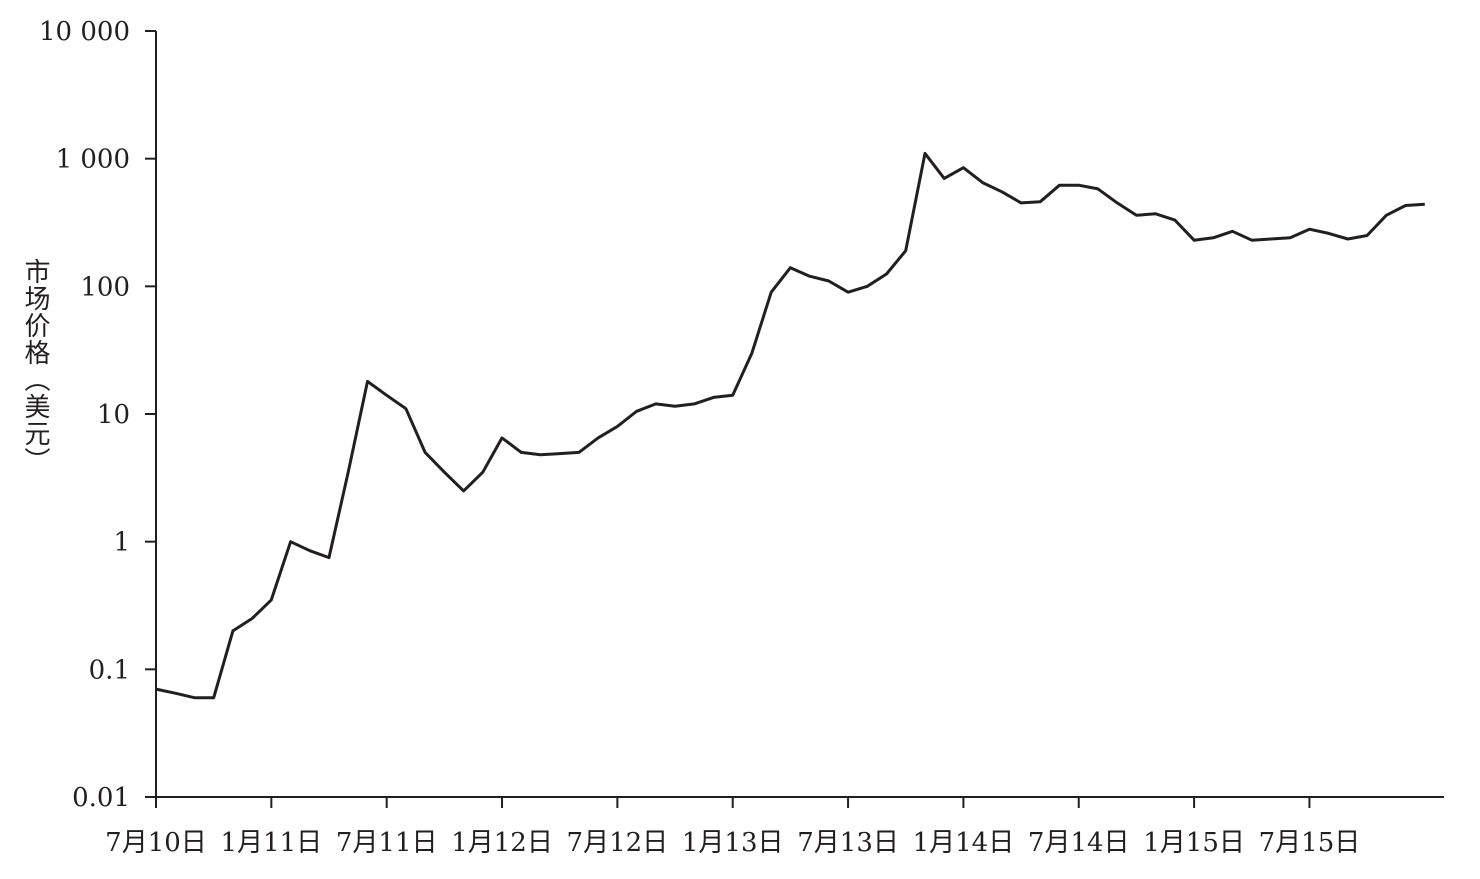  Describe the element at coordinates (848, 843) in the screenshot. I see `x-tick-label: 7月13日` at that location.